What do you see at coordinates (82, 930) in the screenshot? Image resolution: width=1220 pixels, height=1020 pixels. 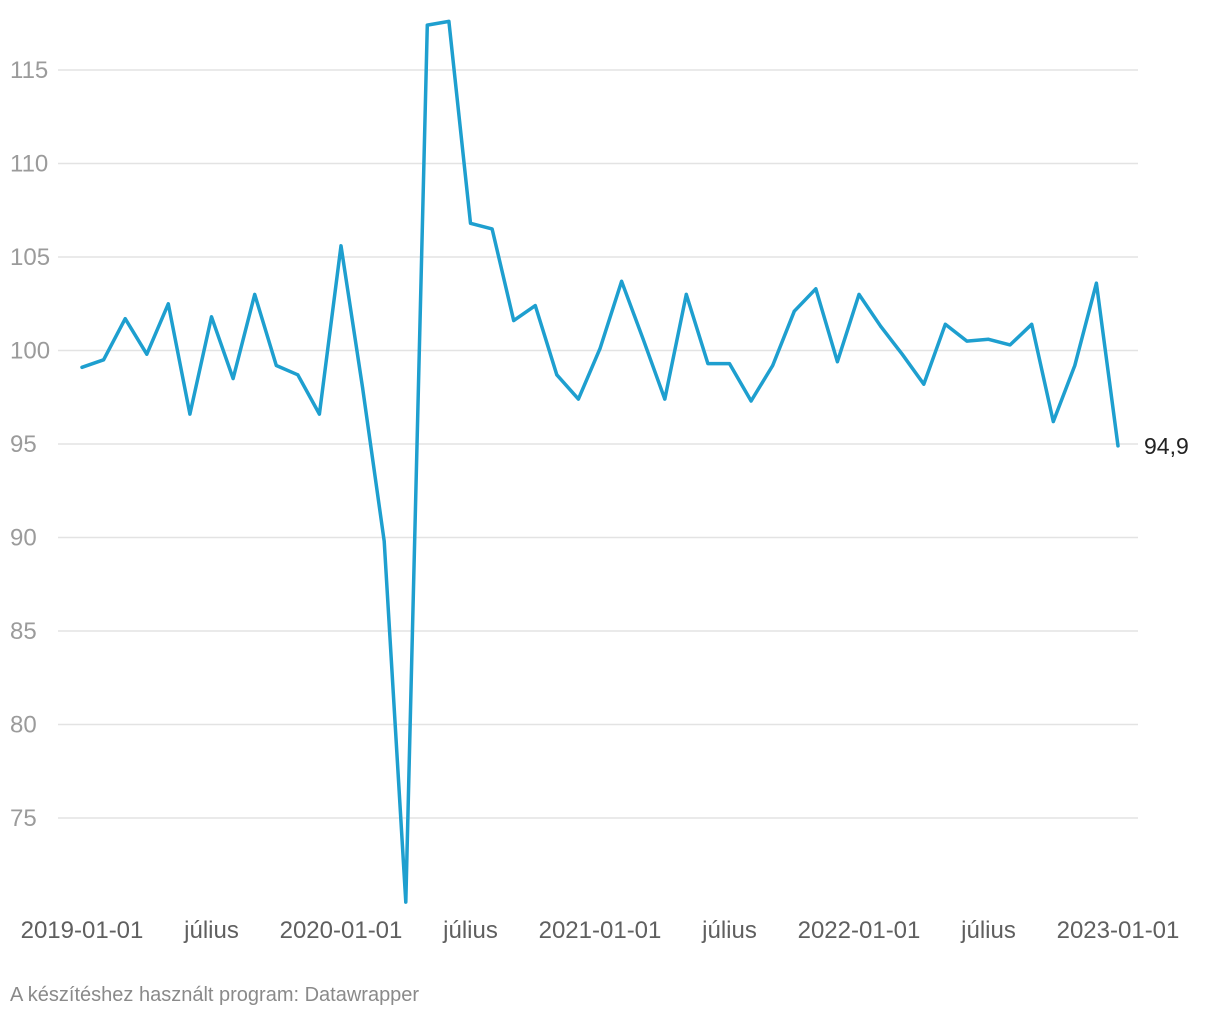 I see `x-tick-label: 2019-01-01` at bounding box center [82, 930].